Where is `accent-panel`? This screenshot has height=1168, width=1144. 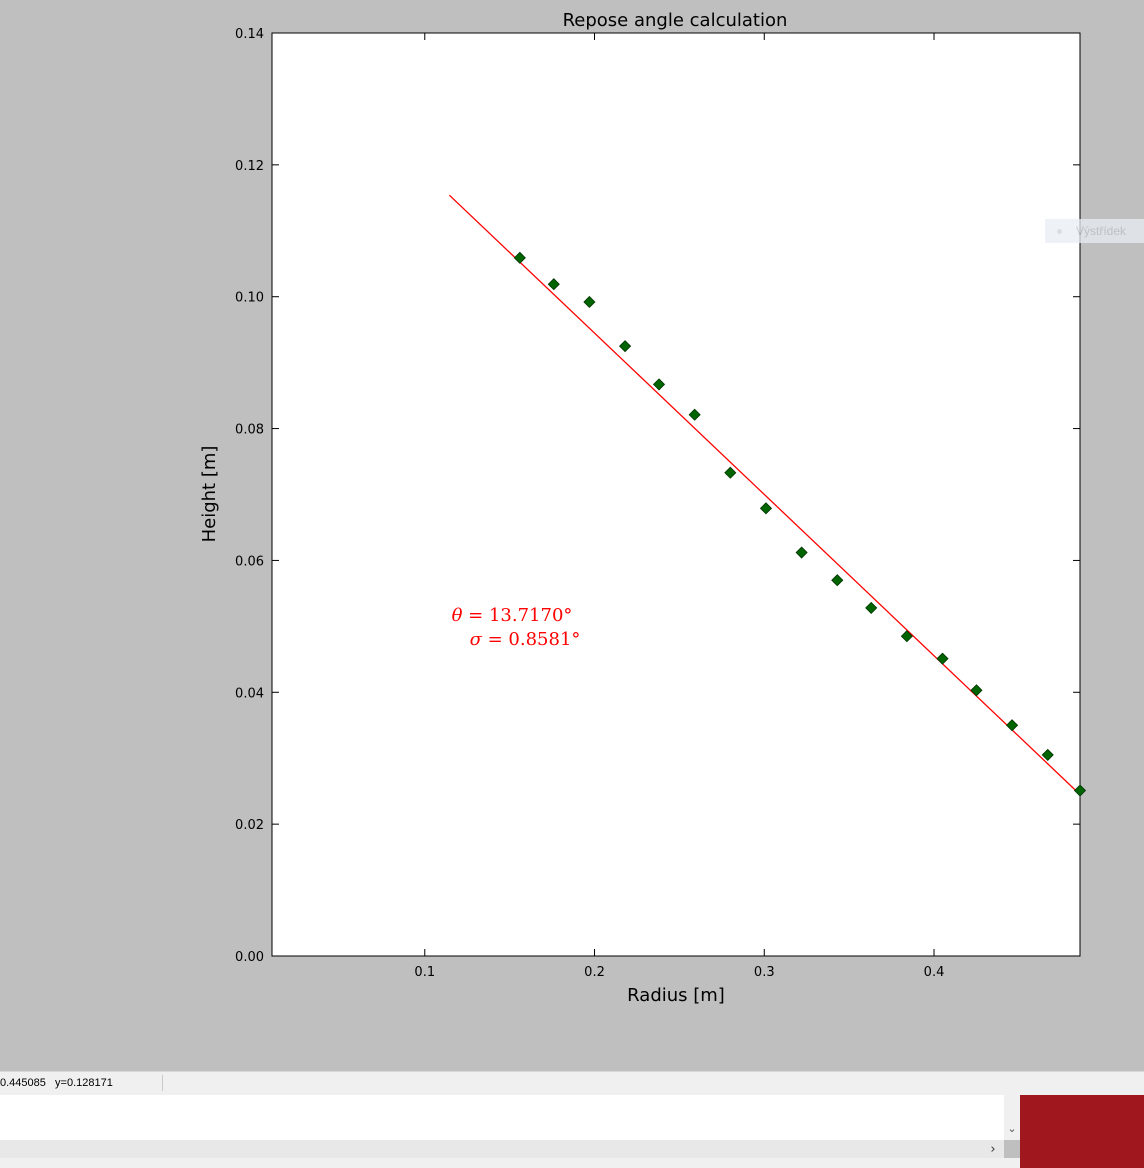
accent-panel is located at coordinates (1082, 1131).